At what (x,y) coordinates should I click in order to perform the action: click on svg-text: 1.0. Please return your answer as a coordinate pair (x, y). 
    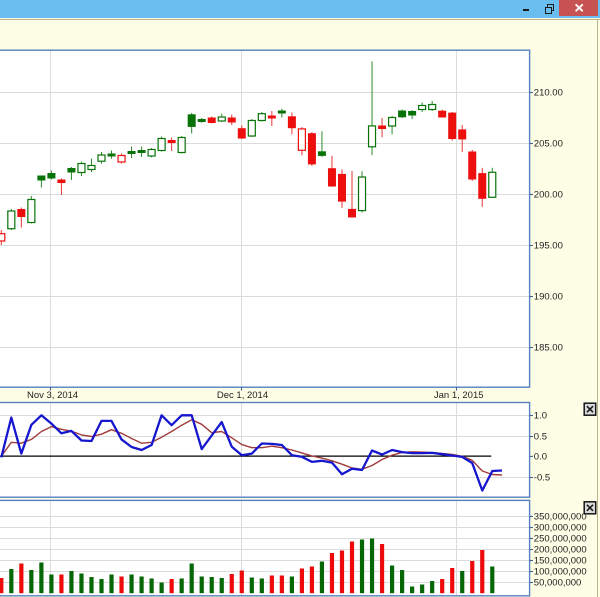
    Looking at the image, I should click on (540, 416).